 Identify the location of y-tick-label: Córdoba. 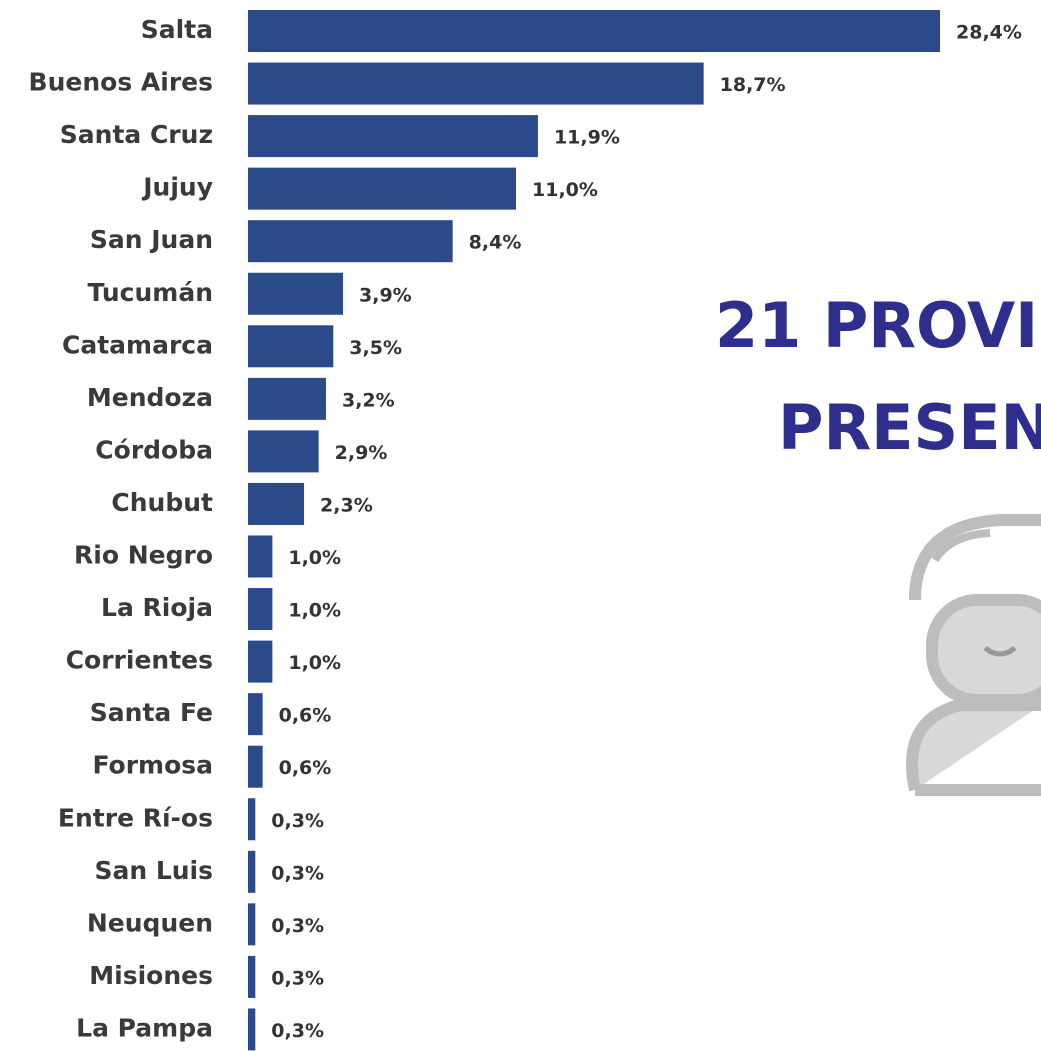
(154, 449).